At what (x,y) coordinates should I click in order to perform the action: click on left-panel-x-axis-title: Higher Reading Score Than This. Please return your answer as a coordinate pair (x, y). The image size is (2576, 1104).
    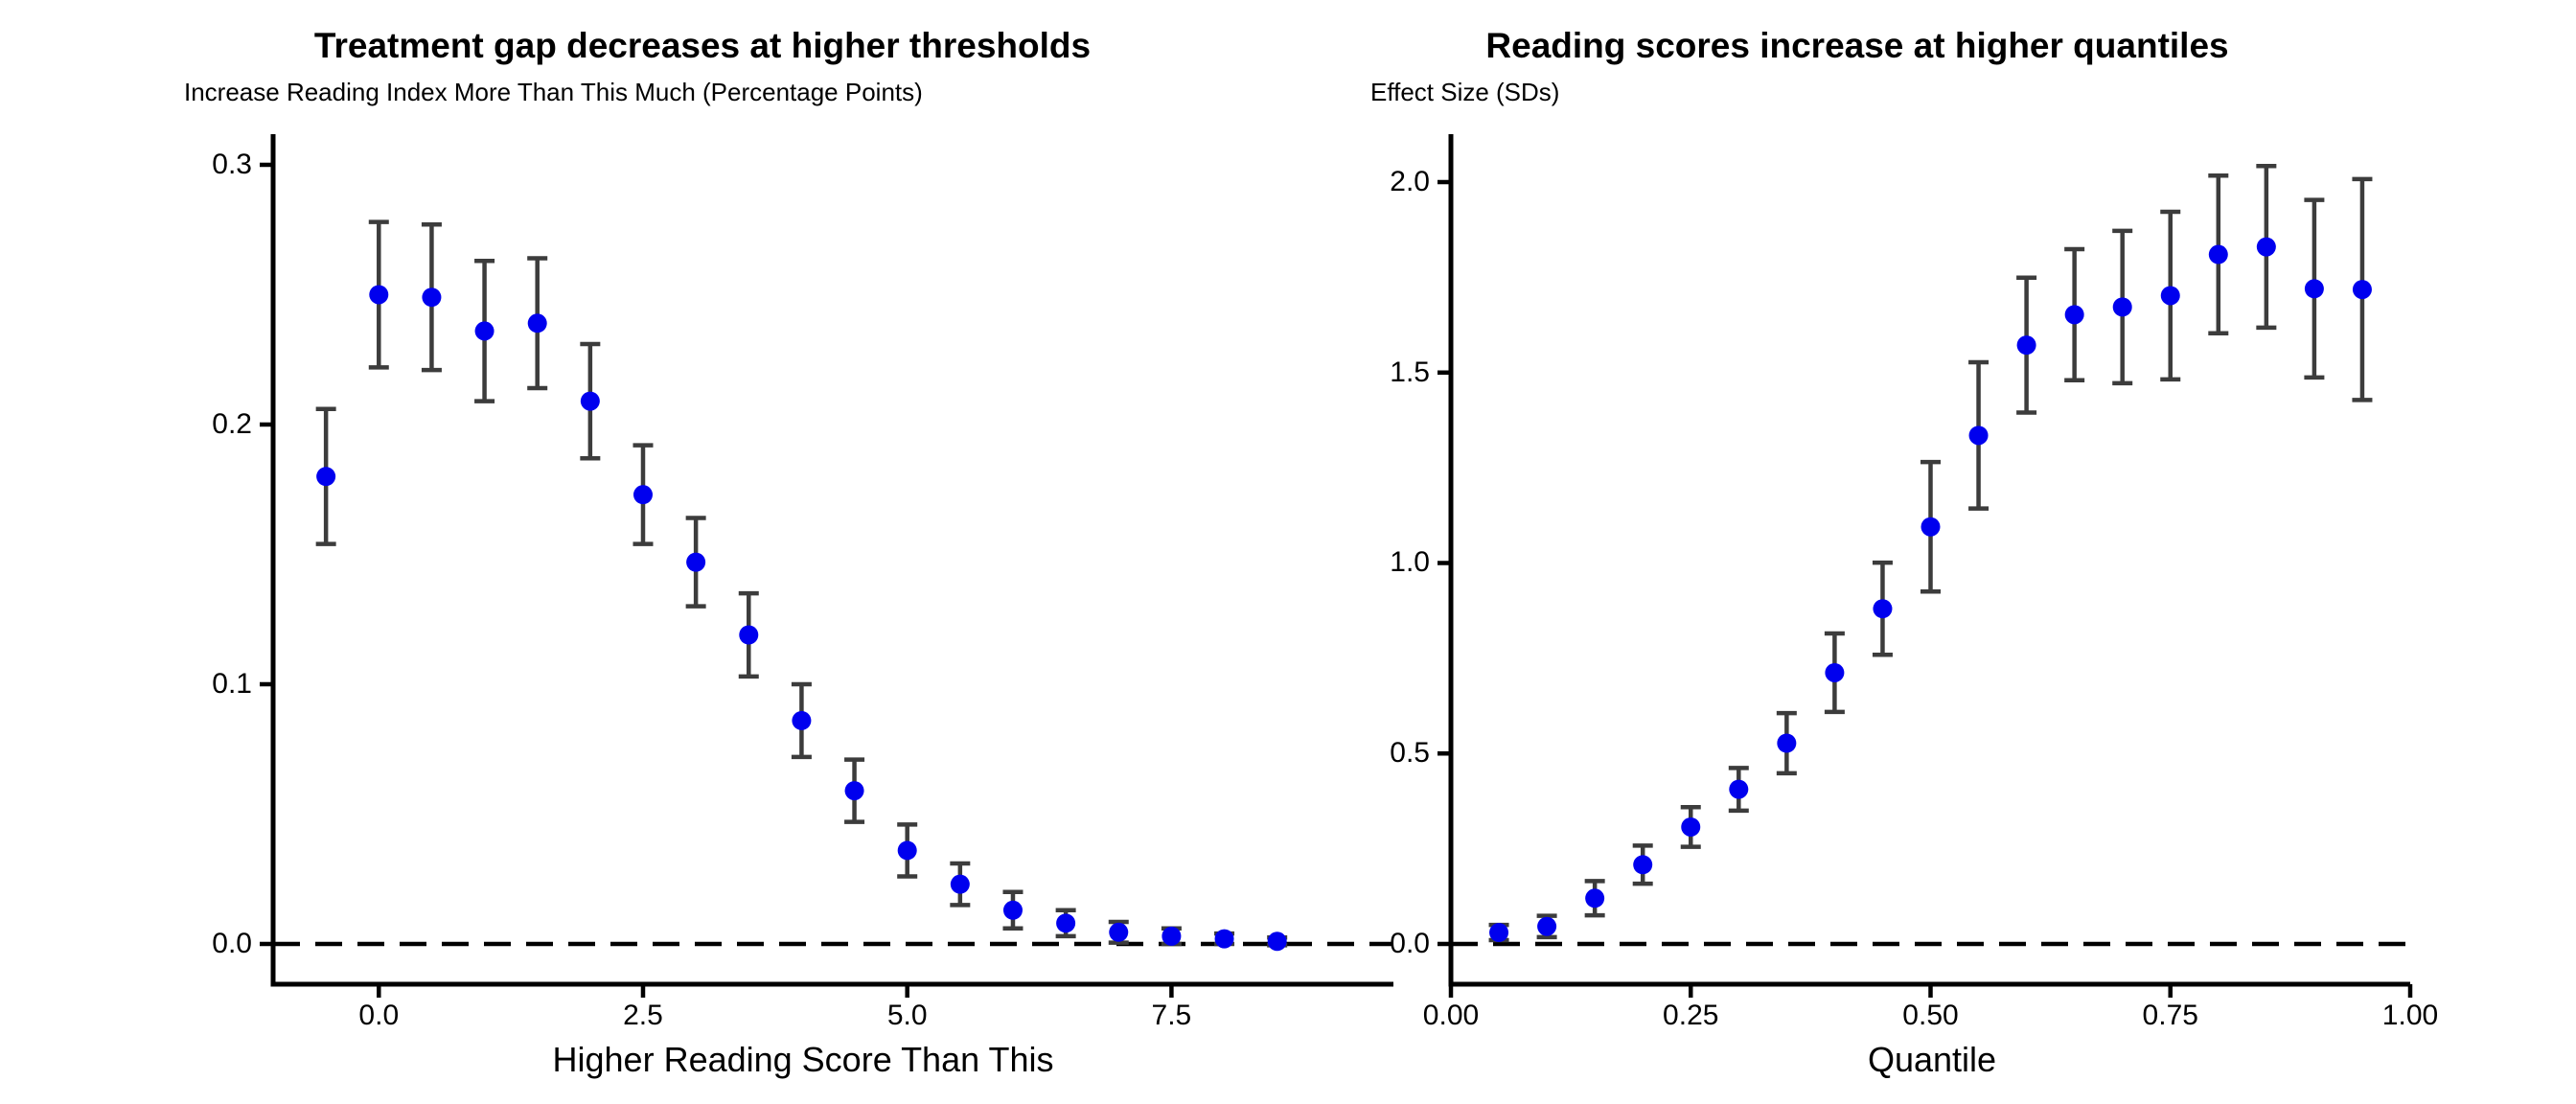
    Looking at the image, I should click on (803, 1059).